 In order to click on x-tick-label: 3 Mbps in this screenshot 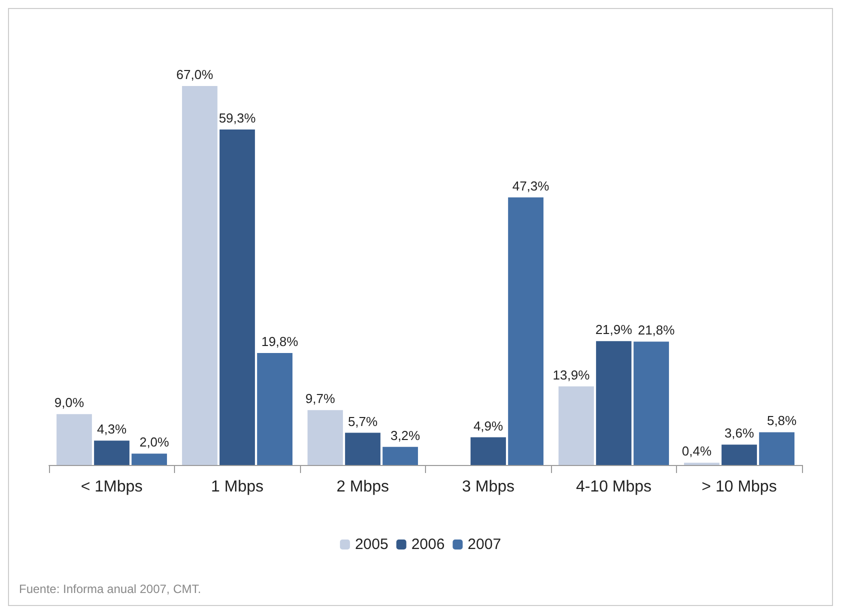, I will do `click(488, 487)`.